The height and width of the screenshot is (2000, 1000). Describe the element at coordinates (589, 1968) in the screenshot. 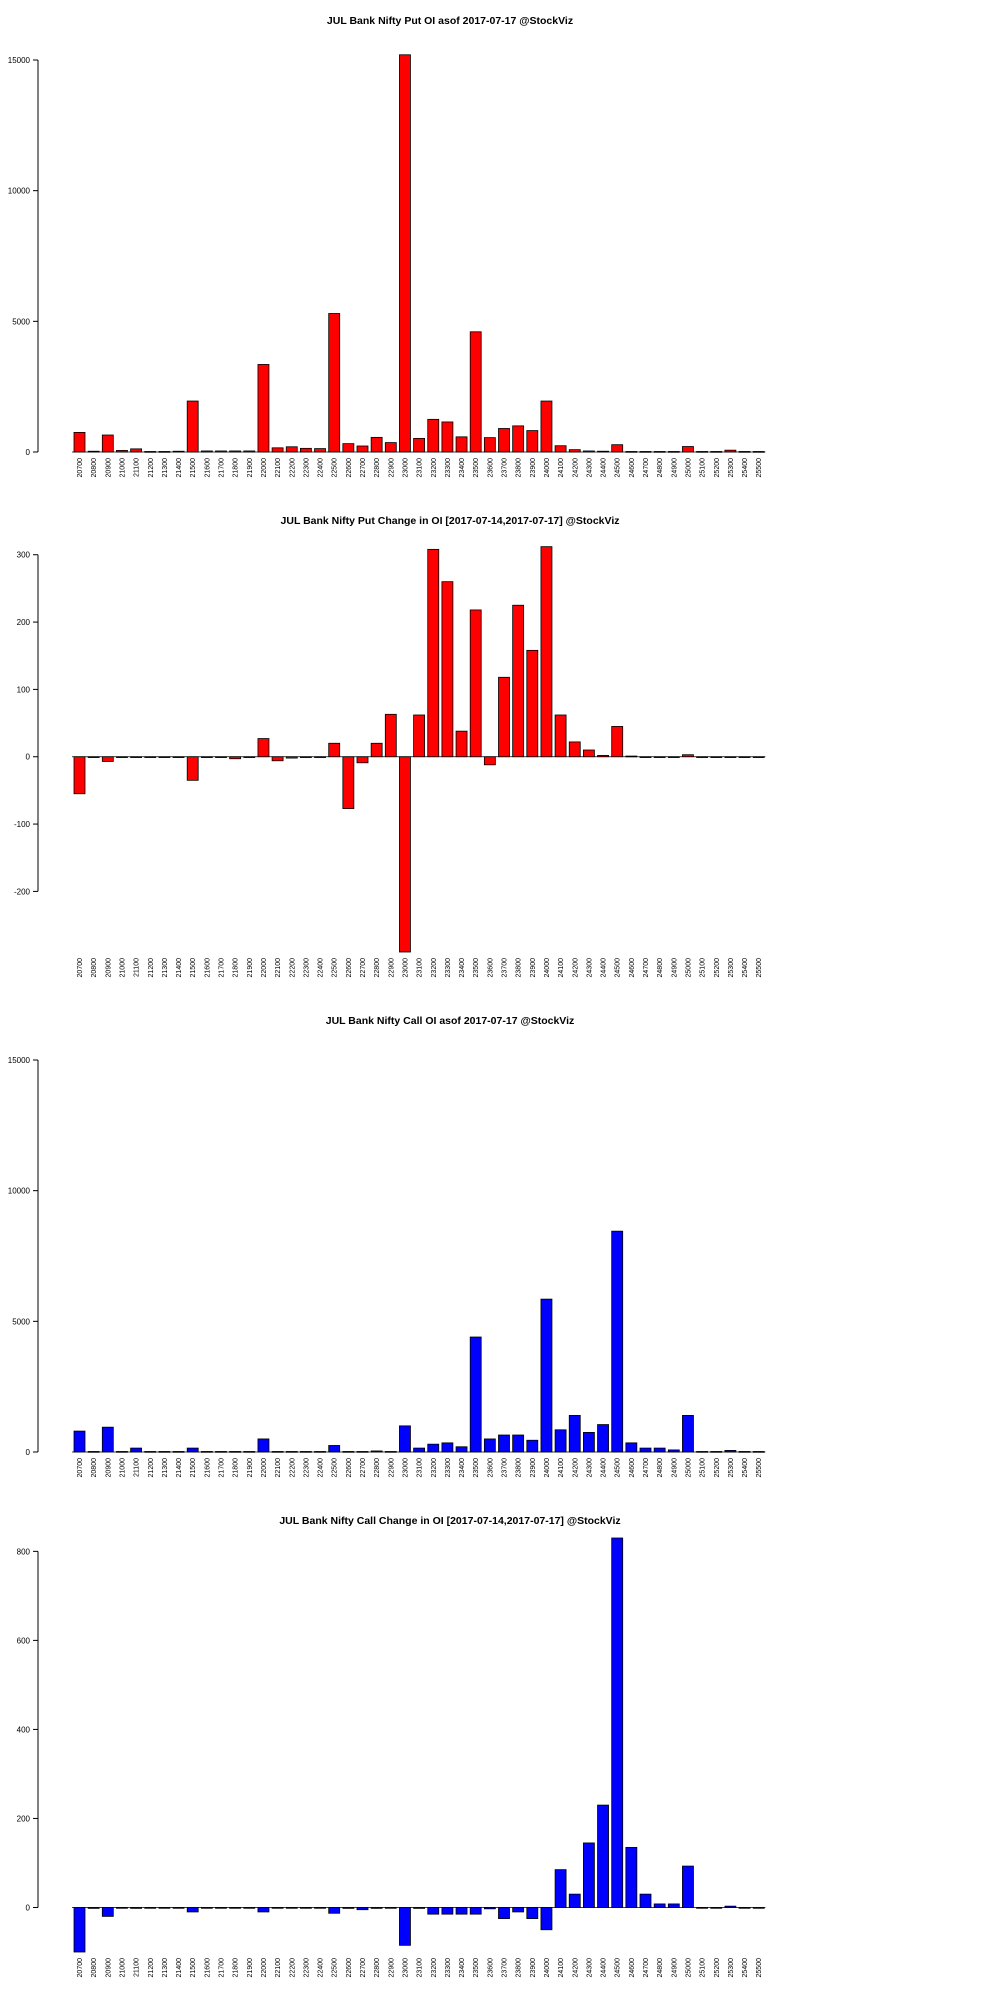

I see `x-tick-label: 24300` at that location.